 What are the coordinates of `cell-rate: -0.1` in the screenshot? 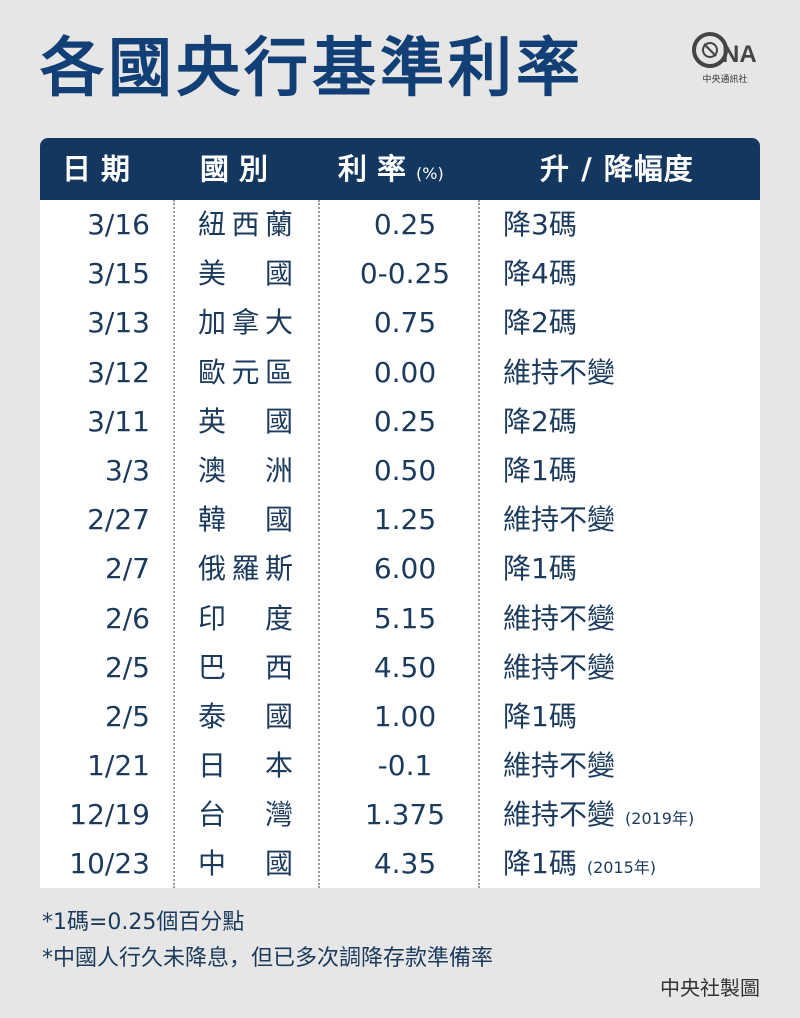 It's located at (405, 766).